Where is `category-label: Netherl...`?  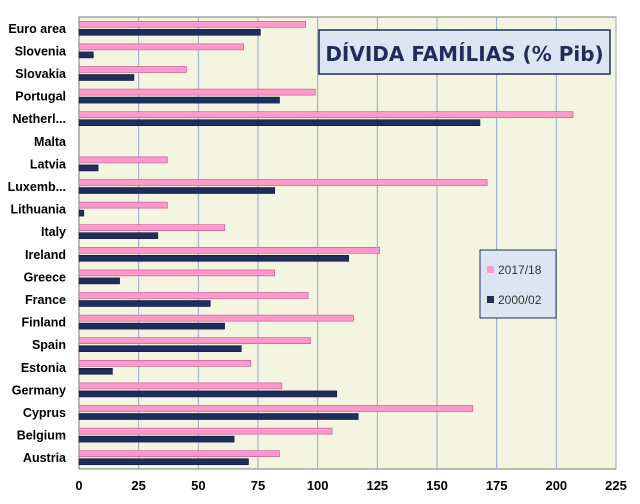 category-label: Netherl... is located at coordinates (40, 119).